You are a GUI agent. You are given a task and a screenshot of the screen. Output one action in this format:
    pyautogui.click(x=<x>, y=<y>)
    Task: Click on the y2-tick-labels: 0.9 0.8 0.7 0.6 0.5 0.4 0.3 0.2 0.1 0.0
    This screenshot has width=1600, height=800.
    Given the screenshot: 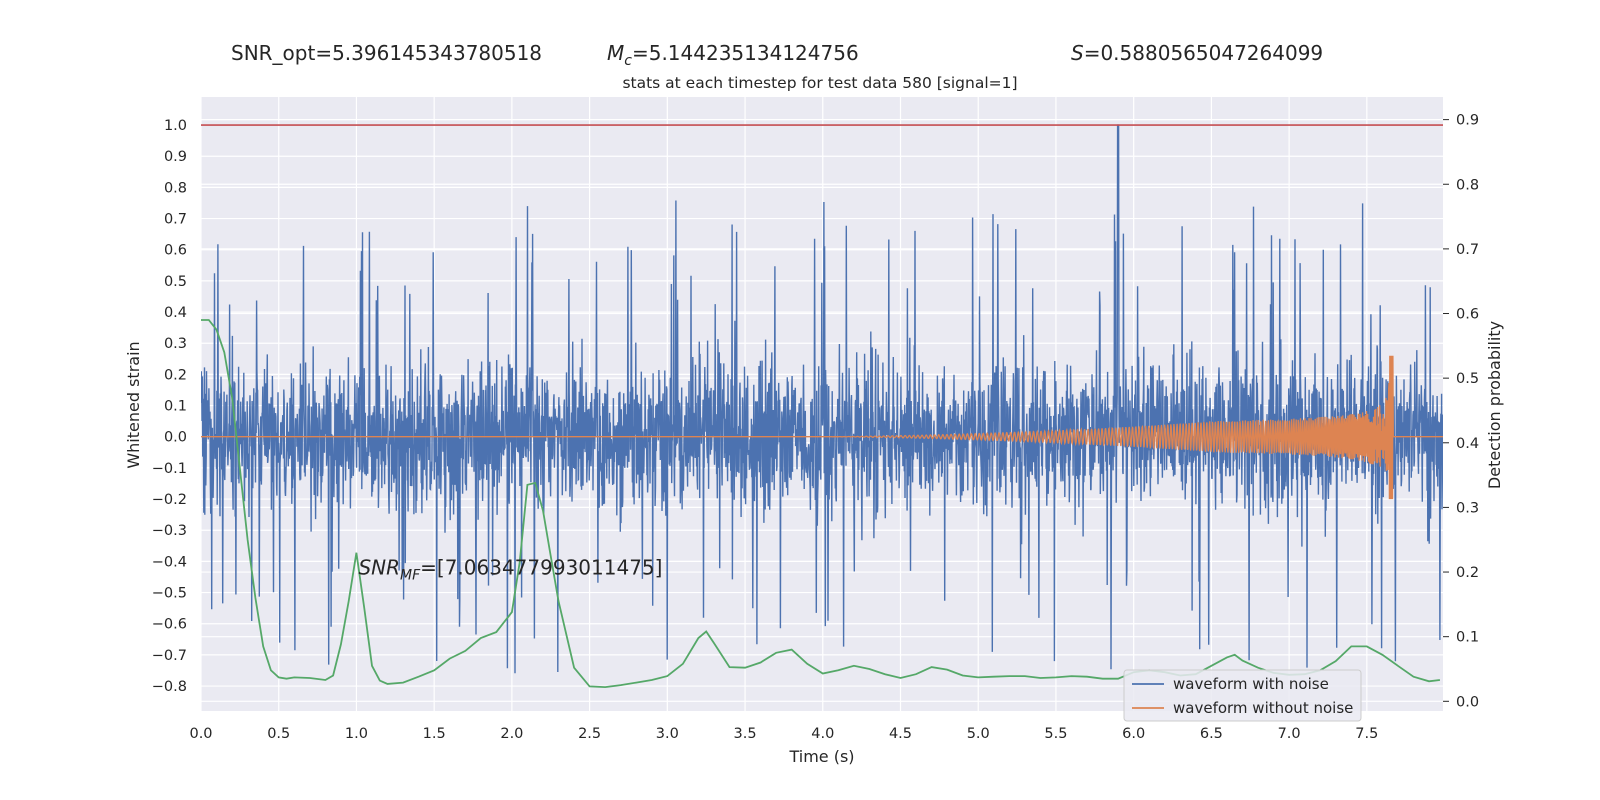 What is the action you would take?
    pyautogui.click(x=1461, y=411)
    